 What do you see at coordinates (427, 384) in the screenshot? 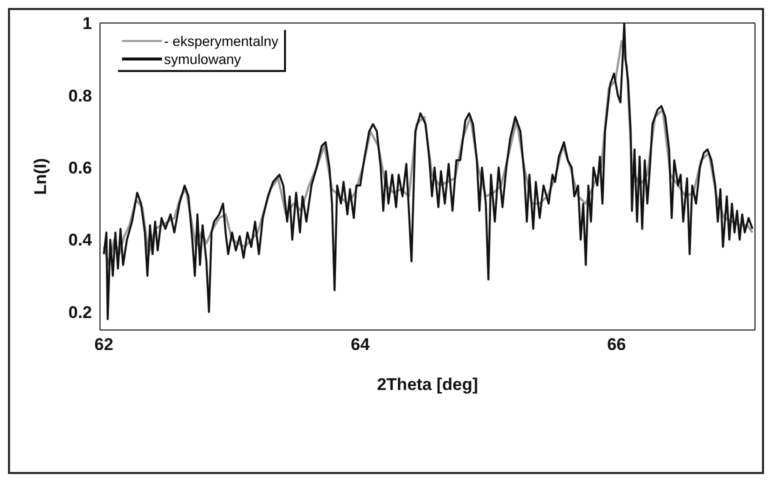
I see `x-axis-title: 2Theta [deg]` at bounding box center [427, 384].